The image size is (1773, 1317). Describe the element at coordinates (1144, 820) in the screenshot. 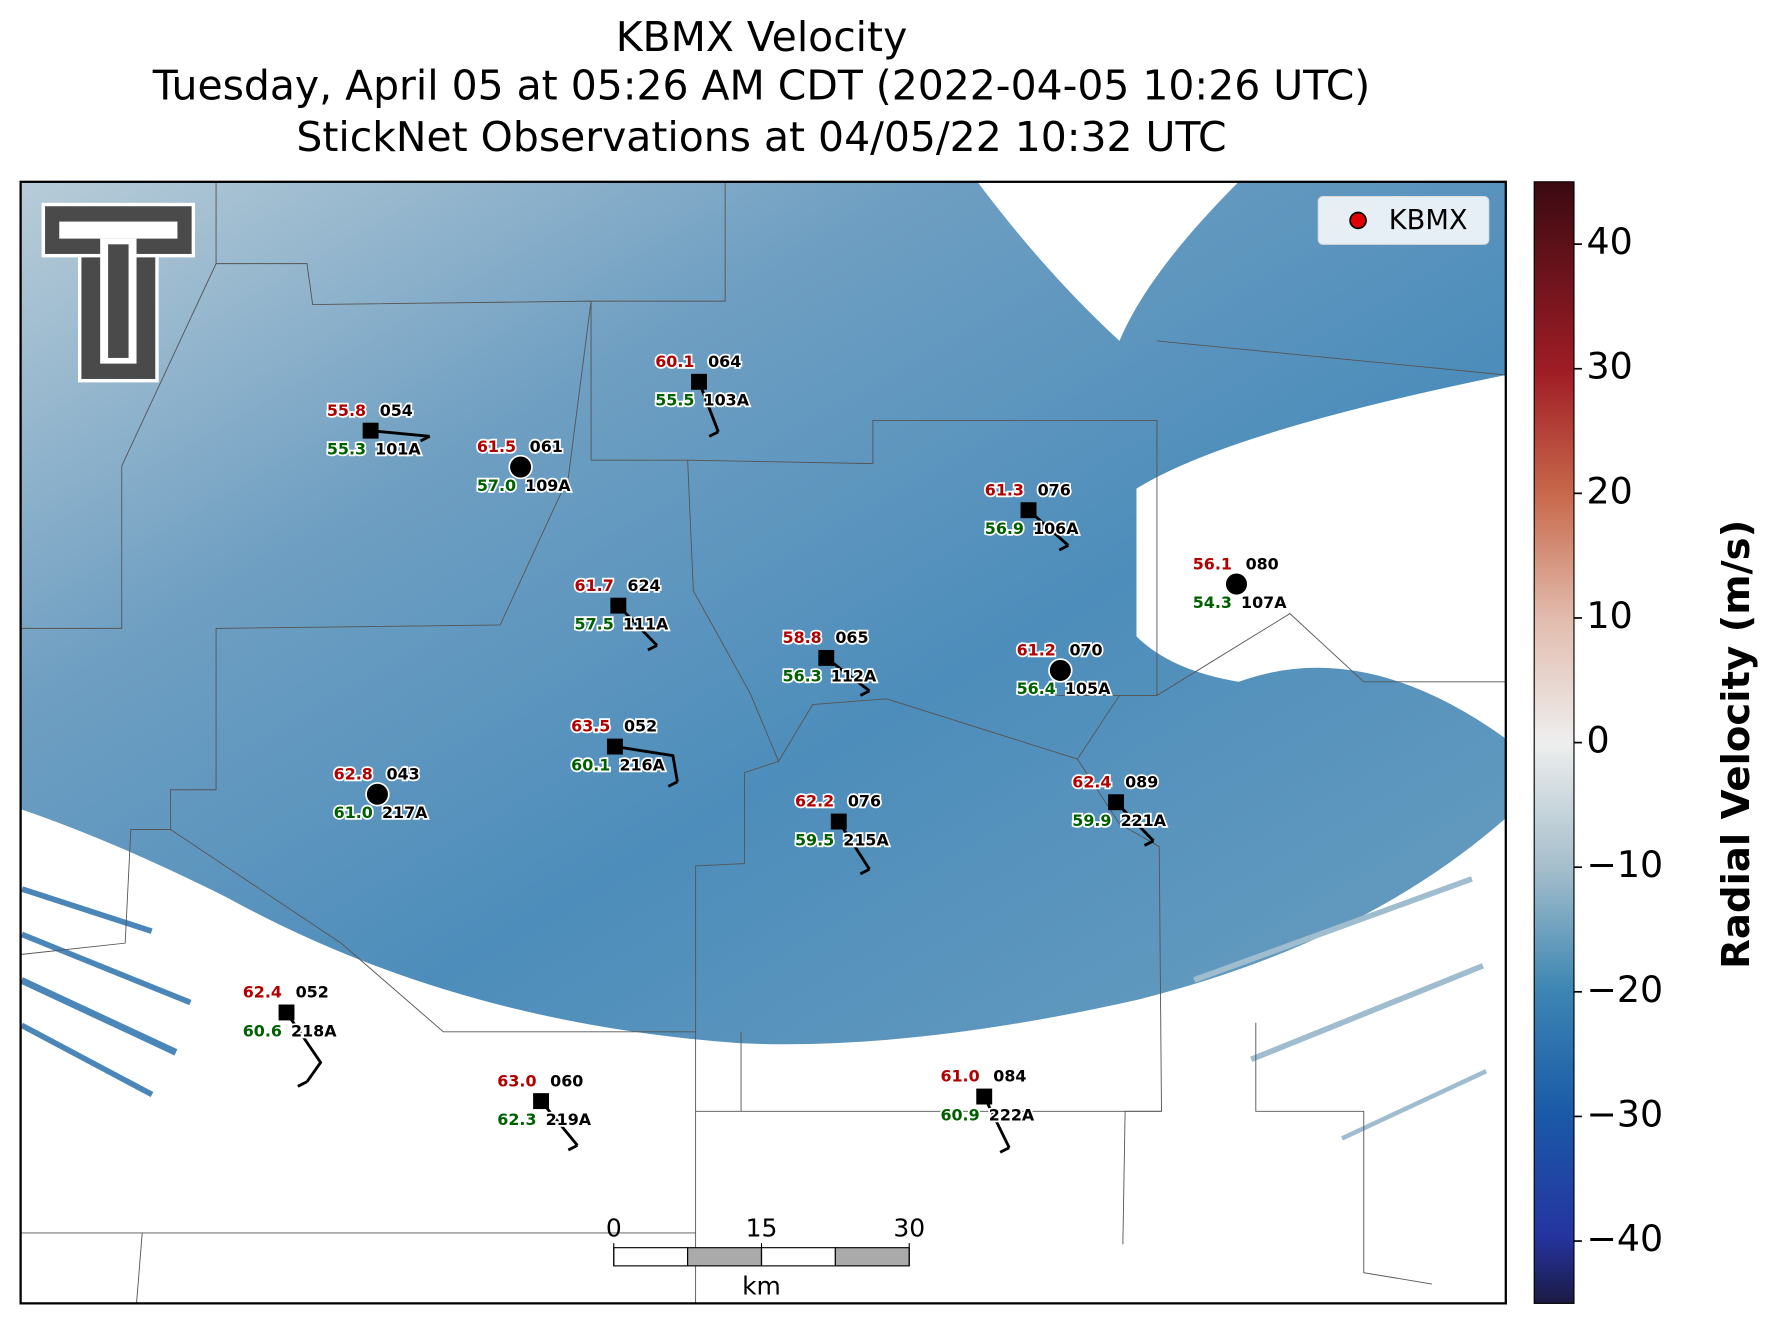

I see `station-id: 221A` at that location.